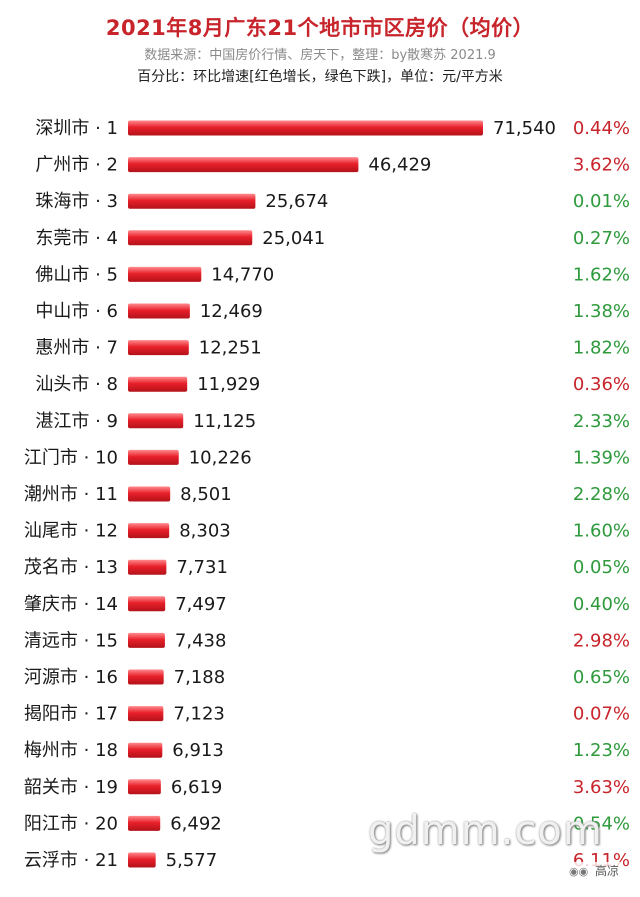 Image resolution: width=640 pixels, height=897 pixels. What do you see at coordinates (71, 640) in the screenshot?
I see `category-label: 清远市 · 15` at bounding box center [71, 640].